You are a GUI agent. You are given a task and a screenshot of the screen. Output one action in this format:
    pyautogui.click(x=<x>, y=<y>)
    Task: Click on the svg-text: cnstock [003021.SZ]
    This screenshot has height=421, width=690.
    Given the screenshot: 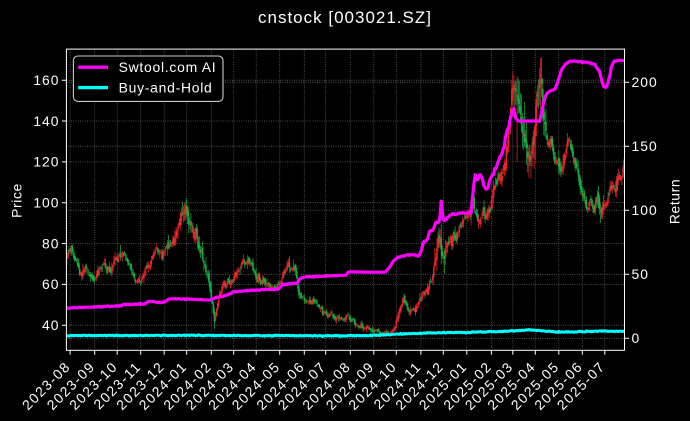 What is the action you would take?
    pyautogui.click(x=345, y=17)
    